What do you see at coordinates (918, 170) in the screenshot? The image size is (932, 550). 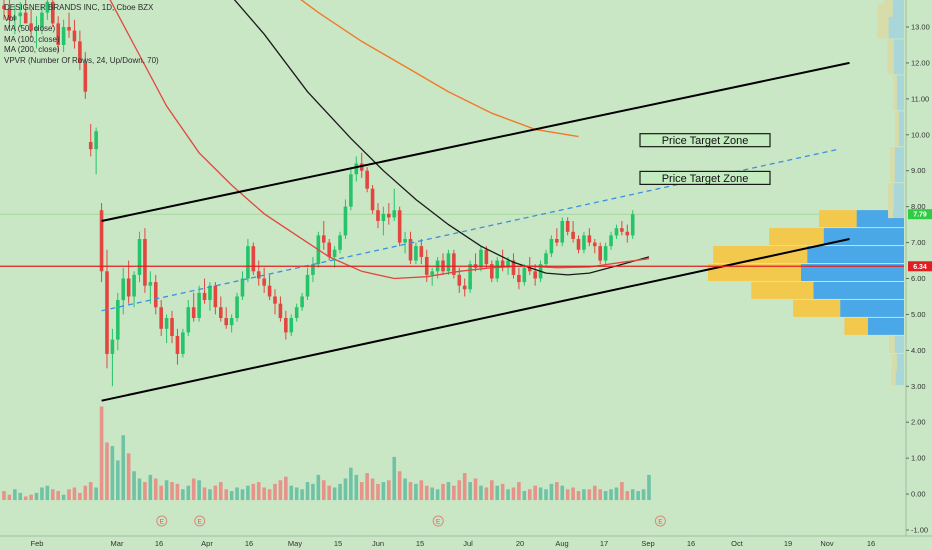 I see `y-axis-tick-label: 9.00` at bounding box center [918, 170].